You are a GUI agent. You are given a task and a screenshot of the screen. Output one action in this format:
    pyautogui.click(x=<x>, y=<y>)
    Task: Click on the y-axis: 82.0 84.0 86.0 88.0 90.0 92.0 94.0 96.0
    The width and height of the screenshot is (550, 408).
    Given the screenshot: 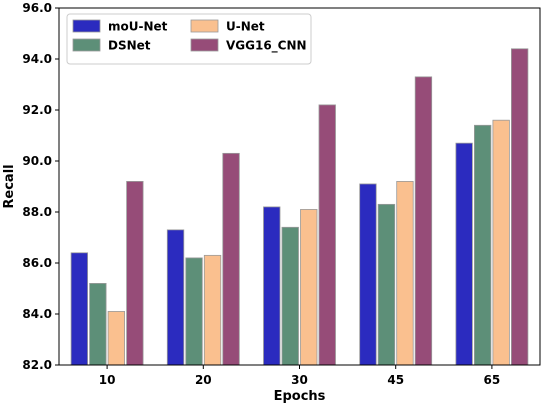 What is the action you would take?
    pyautogui.click(x=40, y=186)
    